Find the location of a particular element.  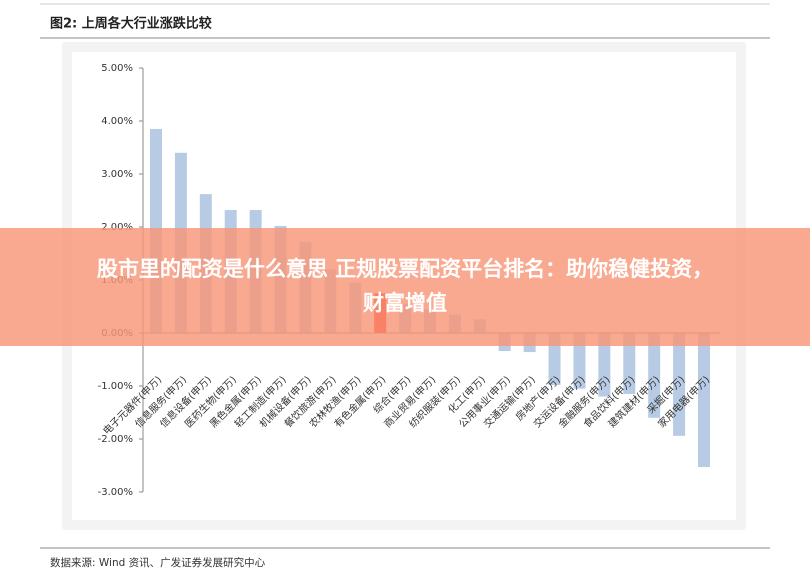

y-tick-label: 3.00% is located at coordinates (117, 174).